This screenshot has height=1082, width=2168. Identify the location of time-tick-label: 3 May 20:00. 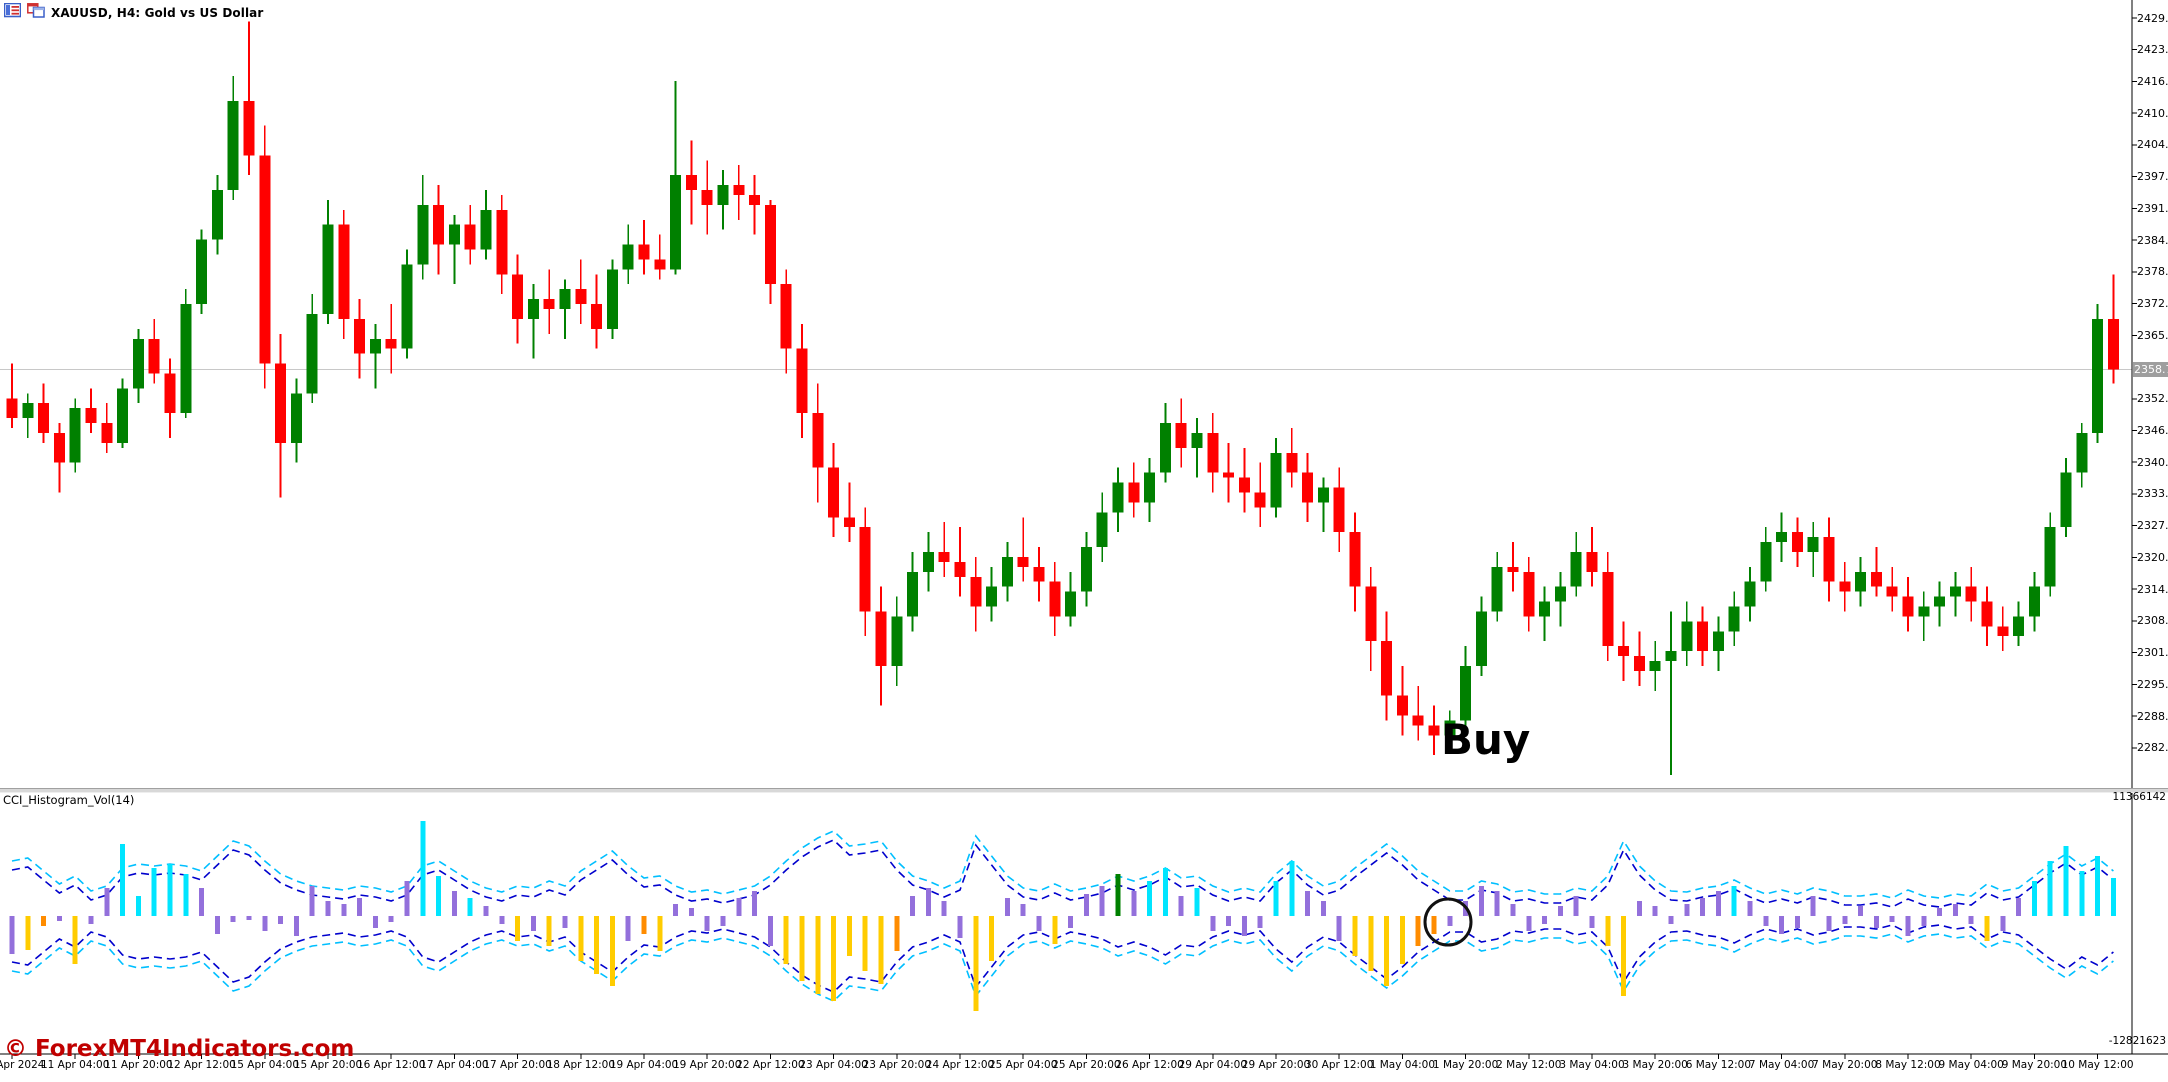
(1655, 1065).